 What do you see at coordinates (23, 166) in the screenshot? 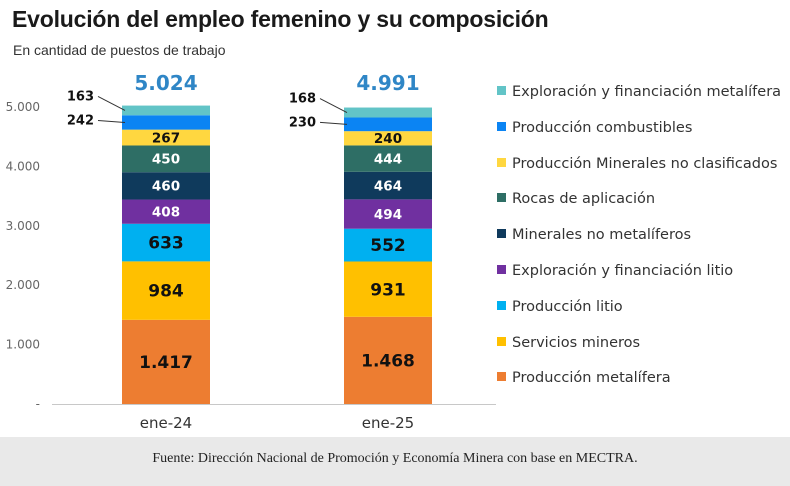
I see `y-tick-label: 4.000` at bounding box center [23, 166].